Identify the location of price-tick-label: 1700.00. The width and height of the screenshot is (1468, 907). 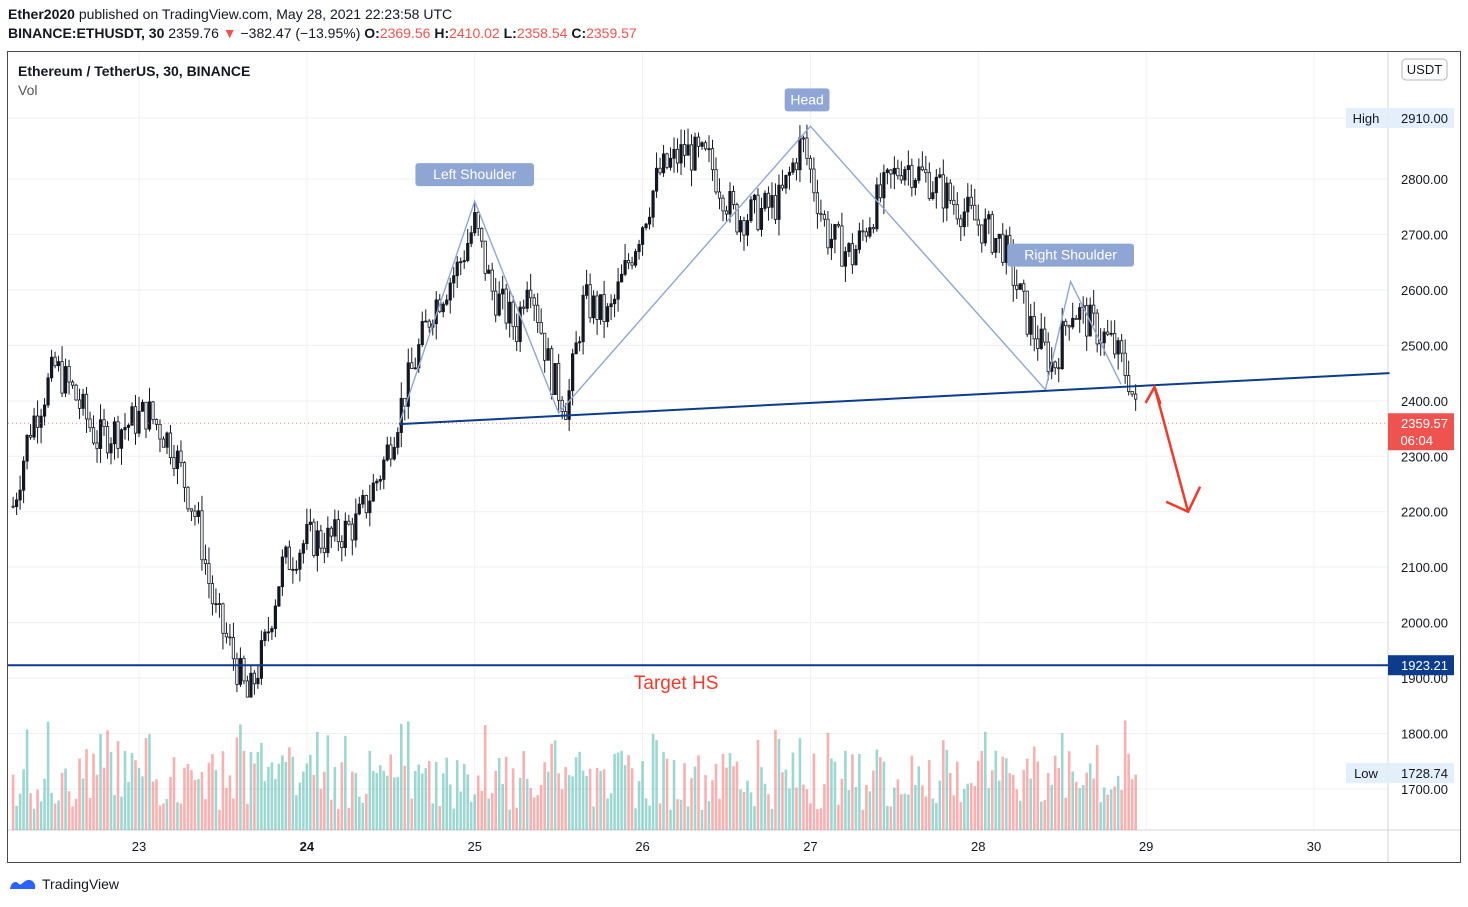
(1424, 789).